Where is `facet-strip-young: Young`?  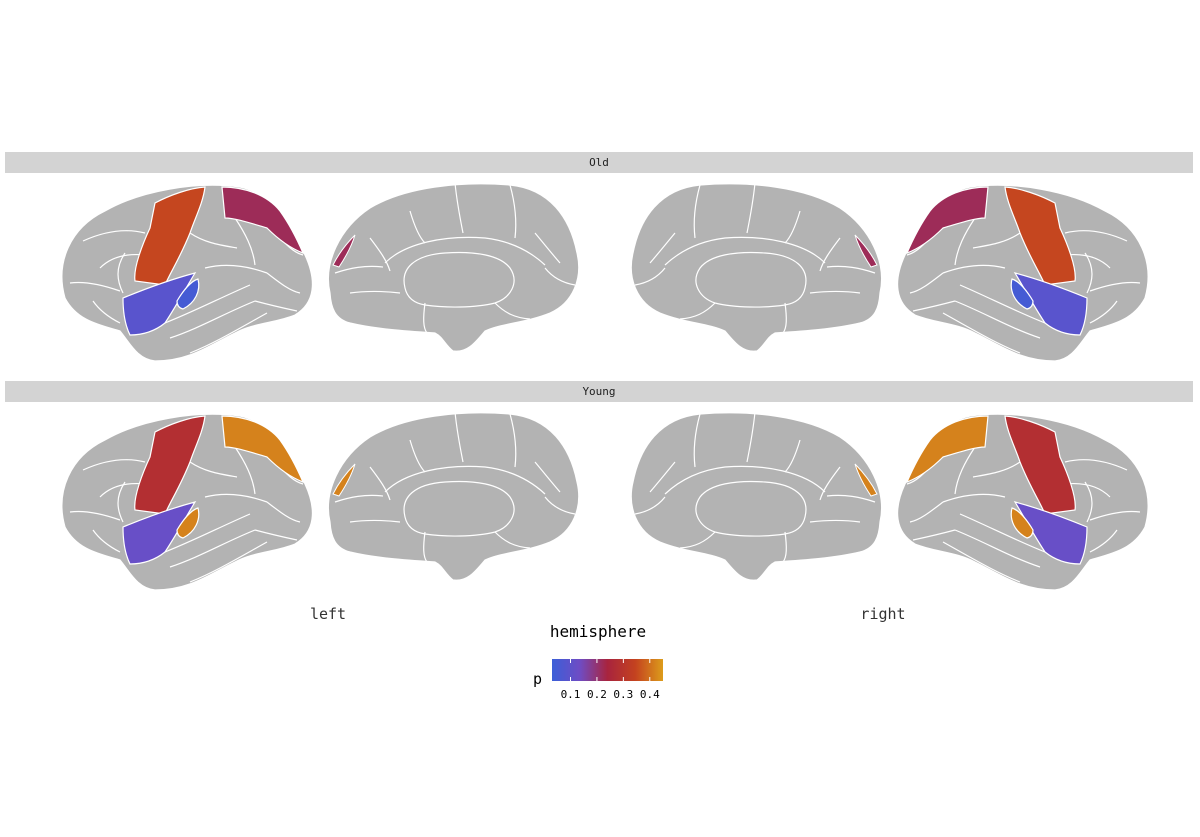 facet-strip-young: Young is located at coordinates (599, 391).